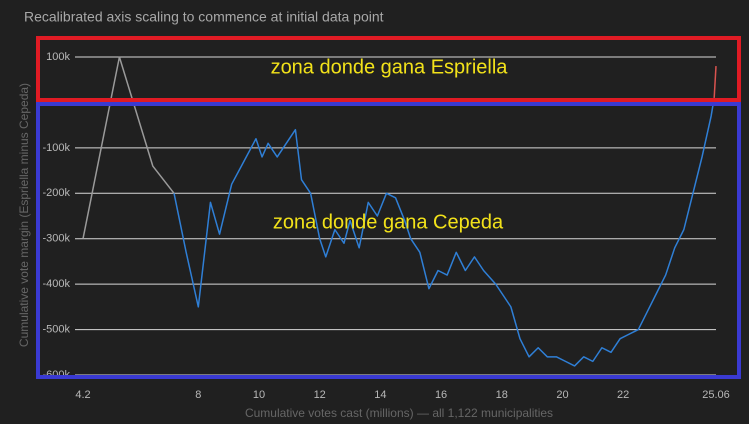  What do you see at coordinates (502, 395) in the screenshot?
I see `x-tick-label: 18` at bounding box center [502, 395].